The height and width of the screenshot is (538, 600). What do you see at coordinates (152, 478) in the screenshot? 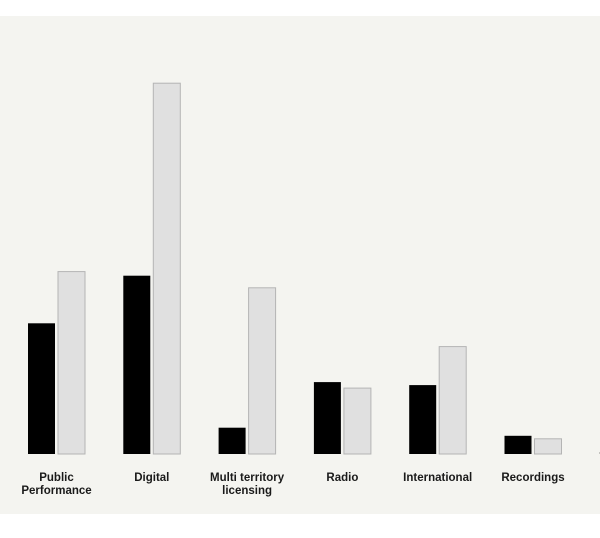
I see `category-label-1: Digital` at bounding box center [152, 478].